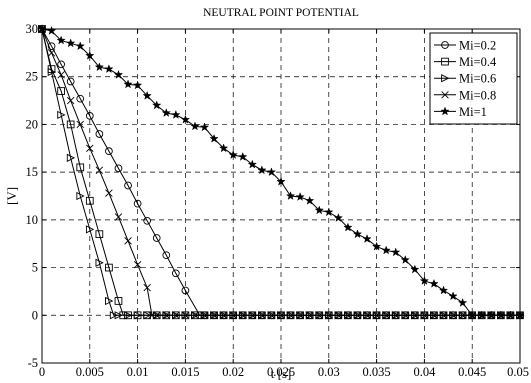 Image resolution: width=531 pixels, height=383 pixels. What do you see at coordinates (472, 372) in the screenshot?
I see `x-tick-label: 0.045` at bounding box center [472, 372].